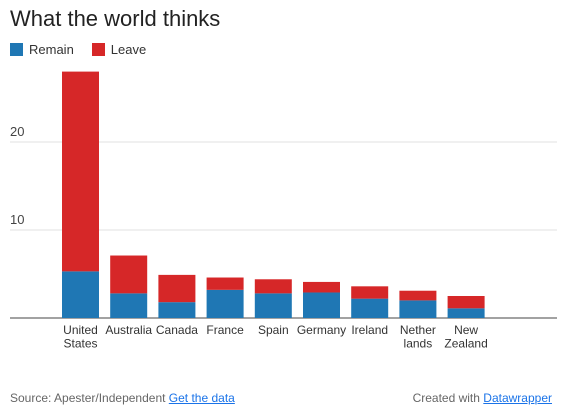 The width and height of the screenshot is (564, 416). I want to click on source-text: Source: Apester/Independent, so click(88, 398).